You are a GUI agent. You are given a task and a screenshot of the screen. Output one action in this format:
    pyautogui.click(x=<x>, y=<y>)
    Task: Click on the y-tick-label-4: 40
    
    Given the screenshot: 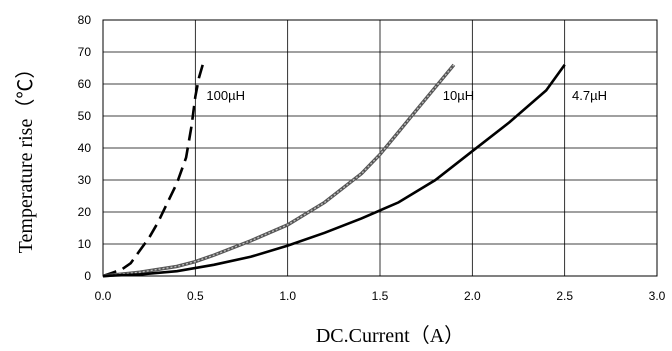 What is the action you would take?
    pyautogui.click(x=85, y=148)
    